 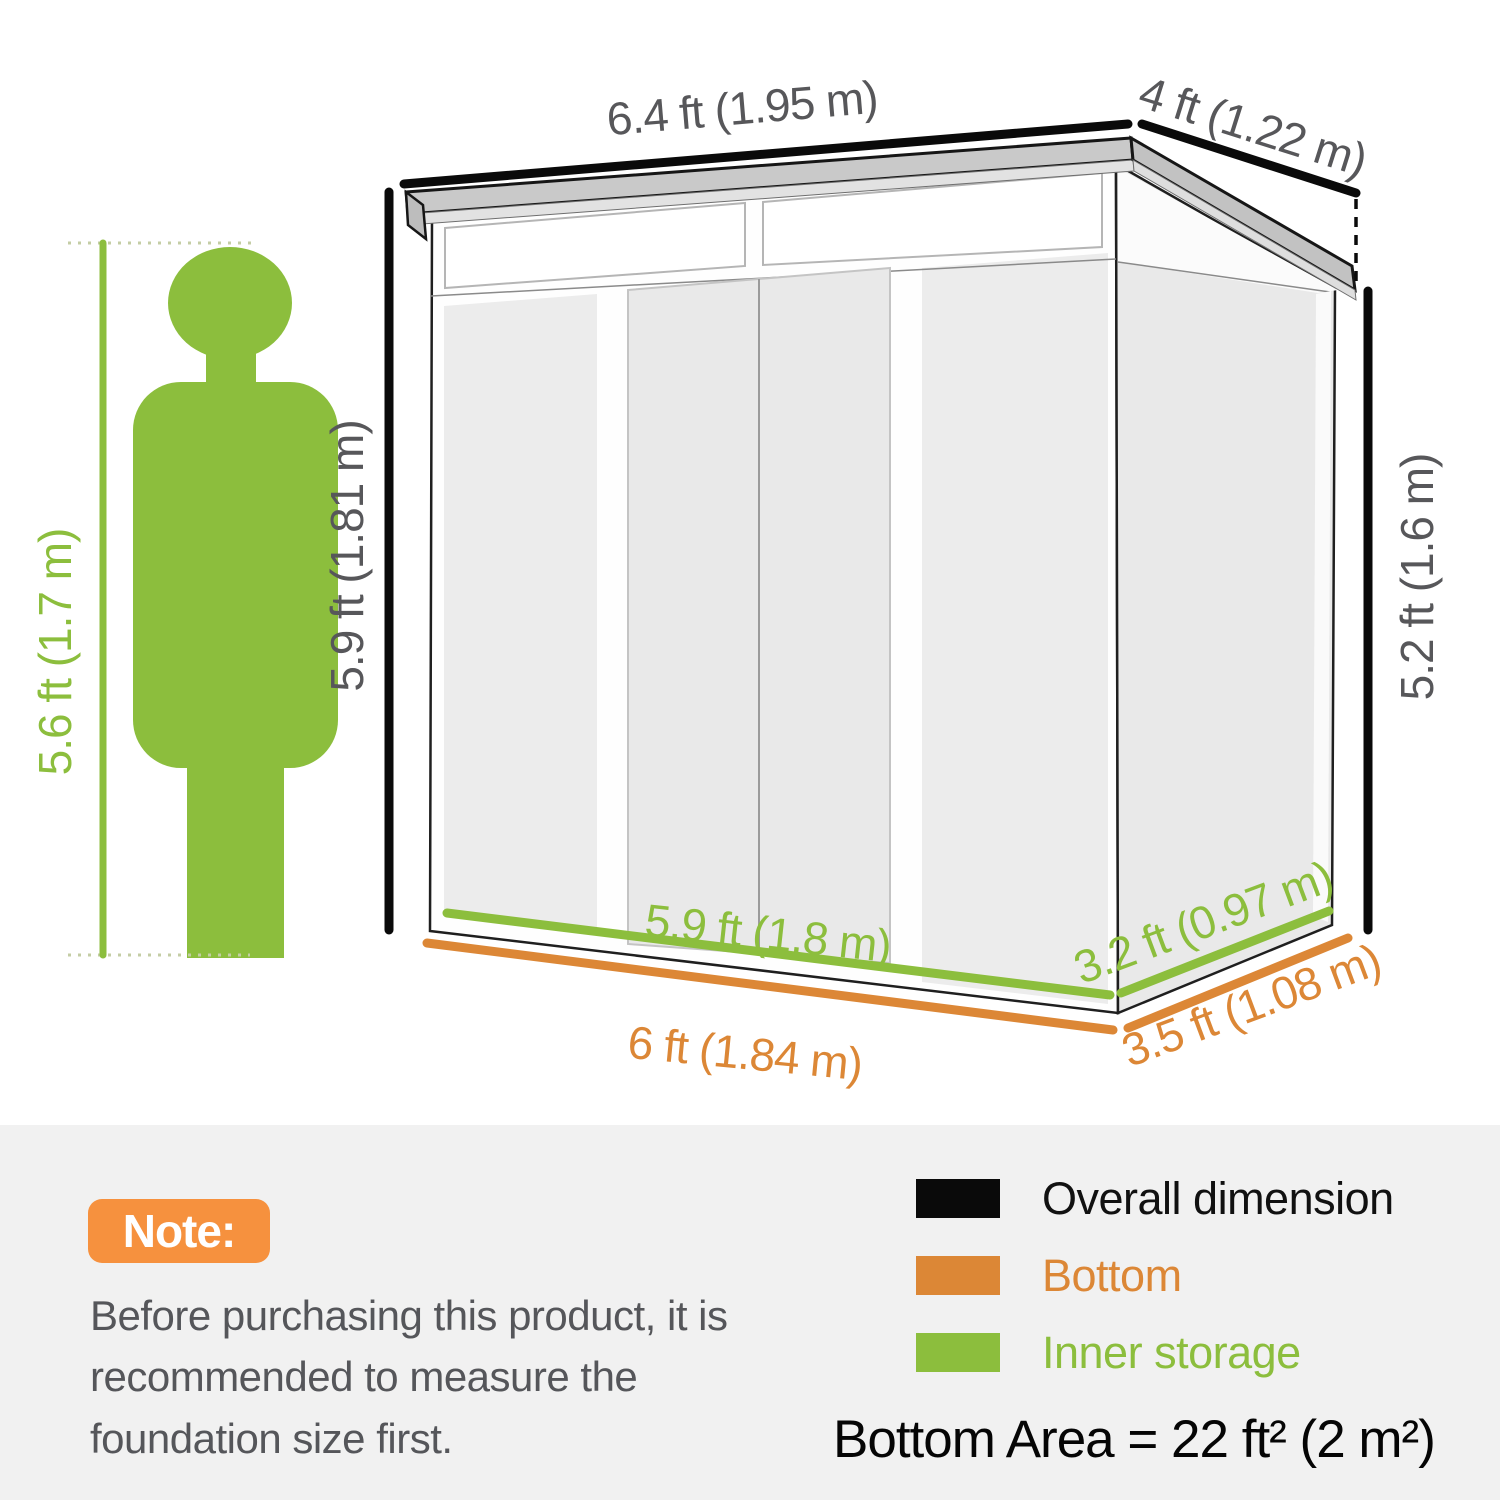 I want to click on bottom-width-label: 6 ft (1.84 m), so click(x=745, y=1053).